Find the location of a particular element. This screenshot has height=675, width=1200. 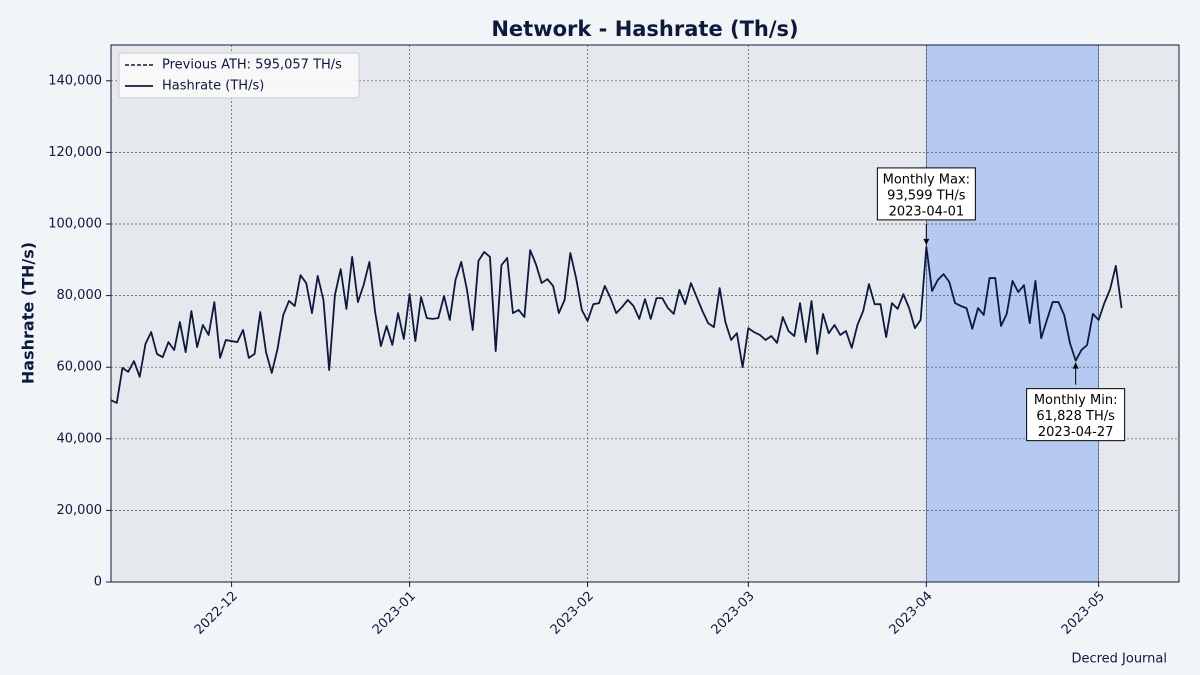

annotation-text: 61,828 TH/s is located at coordinates (1075, 416).